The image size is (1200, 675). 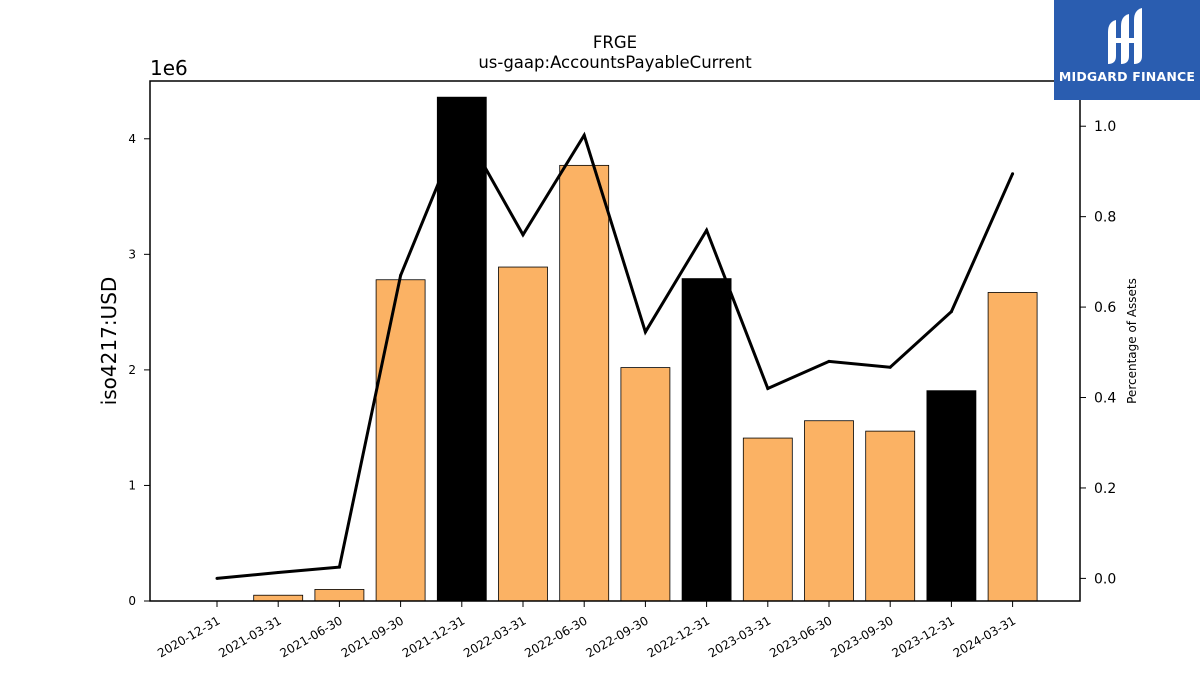 I want to click on y-tick-label: 0, so click(x=132, y=601).